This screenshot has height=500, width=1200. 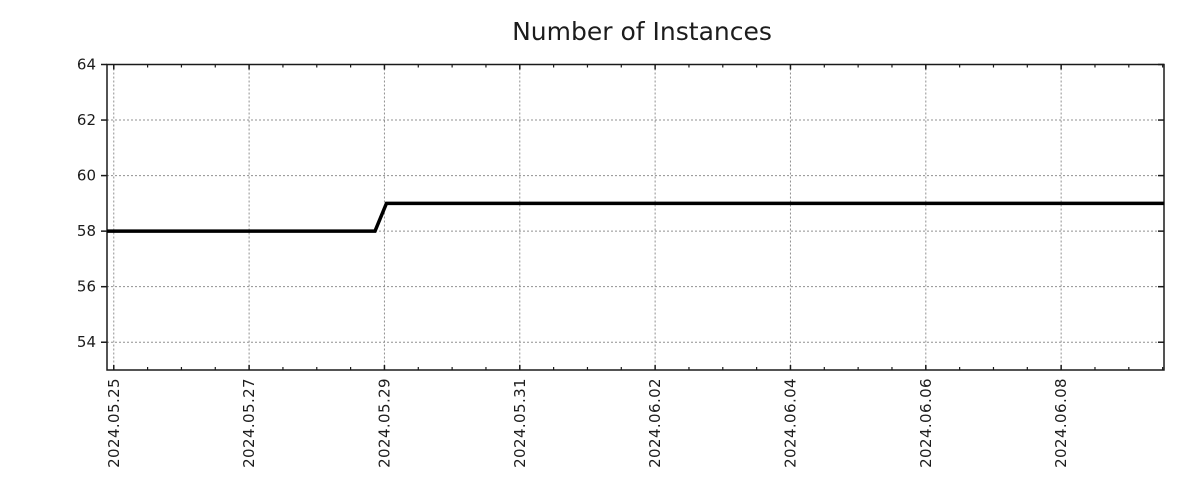 What do you see at coordinates (249, 423) in the screenshot?
I see `x-tick-label: 2024.05.27` at bounding box center [249, 423].